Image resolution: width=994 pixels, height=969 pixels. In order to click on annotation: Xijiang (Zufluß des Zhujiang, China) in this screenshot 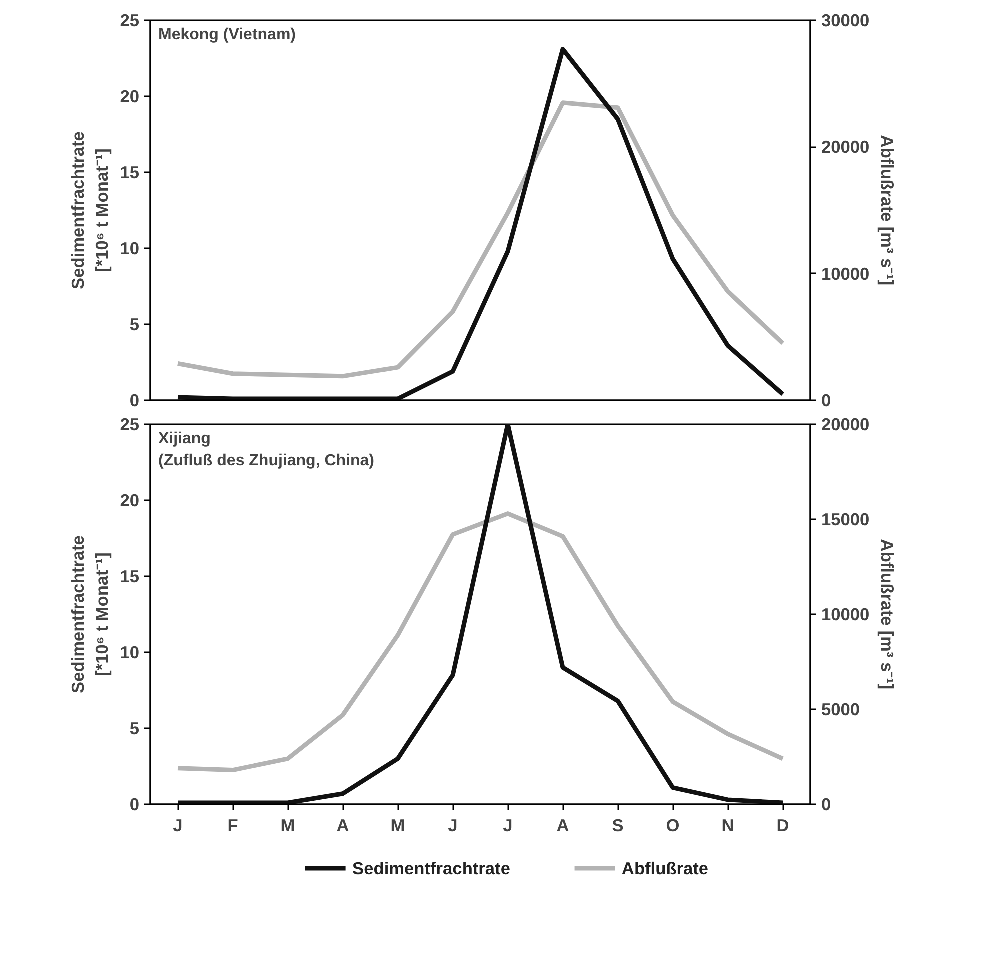, I will do `click(266, 450)`.